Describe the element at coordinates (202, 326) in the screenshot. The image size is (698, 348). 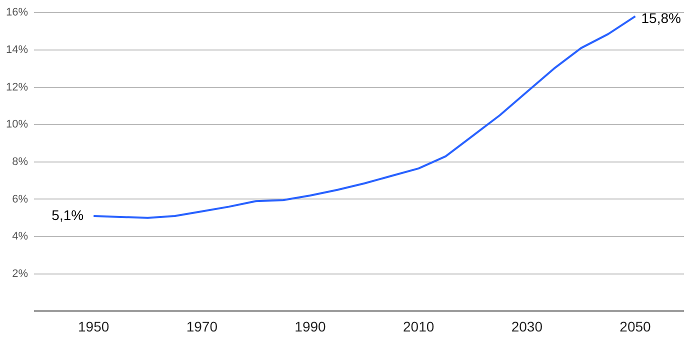
I see `x-tick-label: 1970` at that location.